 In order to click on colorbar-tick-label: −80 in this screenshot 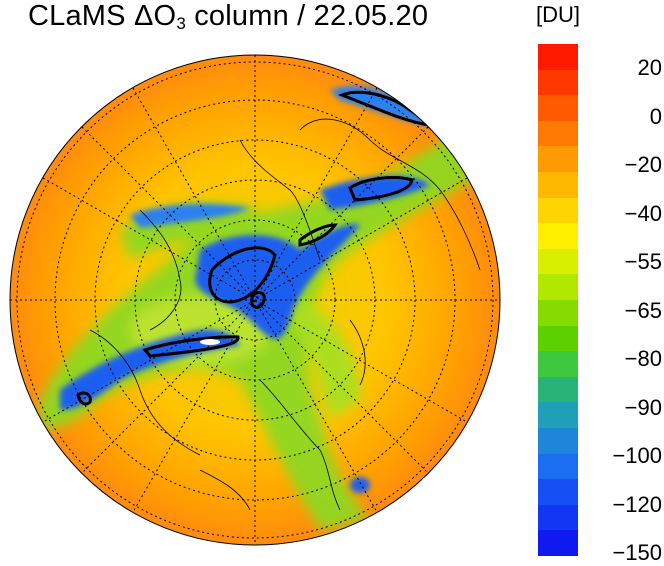, I will do `click(643, 358)`.